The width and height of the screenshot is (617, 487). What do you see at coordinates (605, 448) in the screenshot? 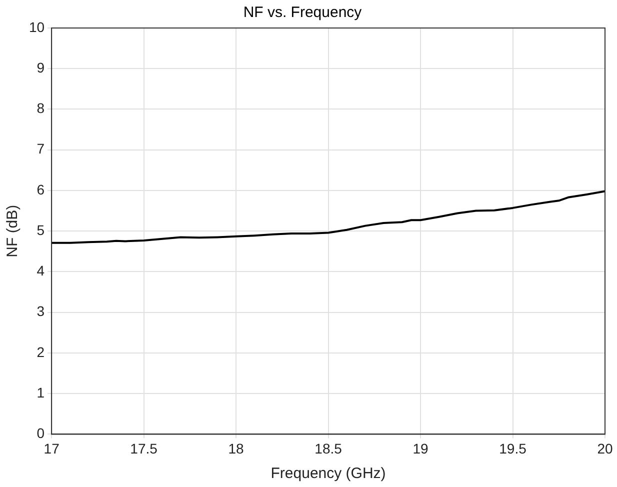
I see `x-tick-label: 20` at bounding box center [605, 448].